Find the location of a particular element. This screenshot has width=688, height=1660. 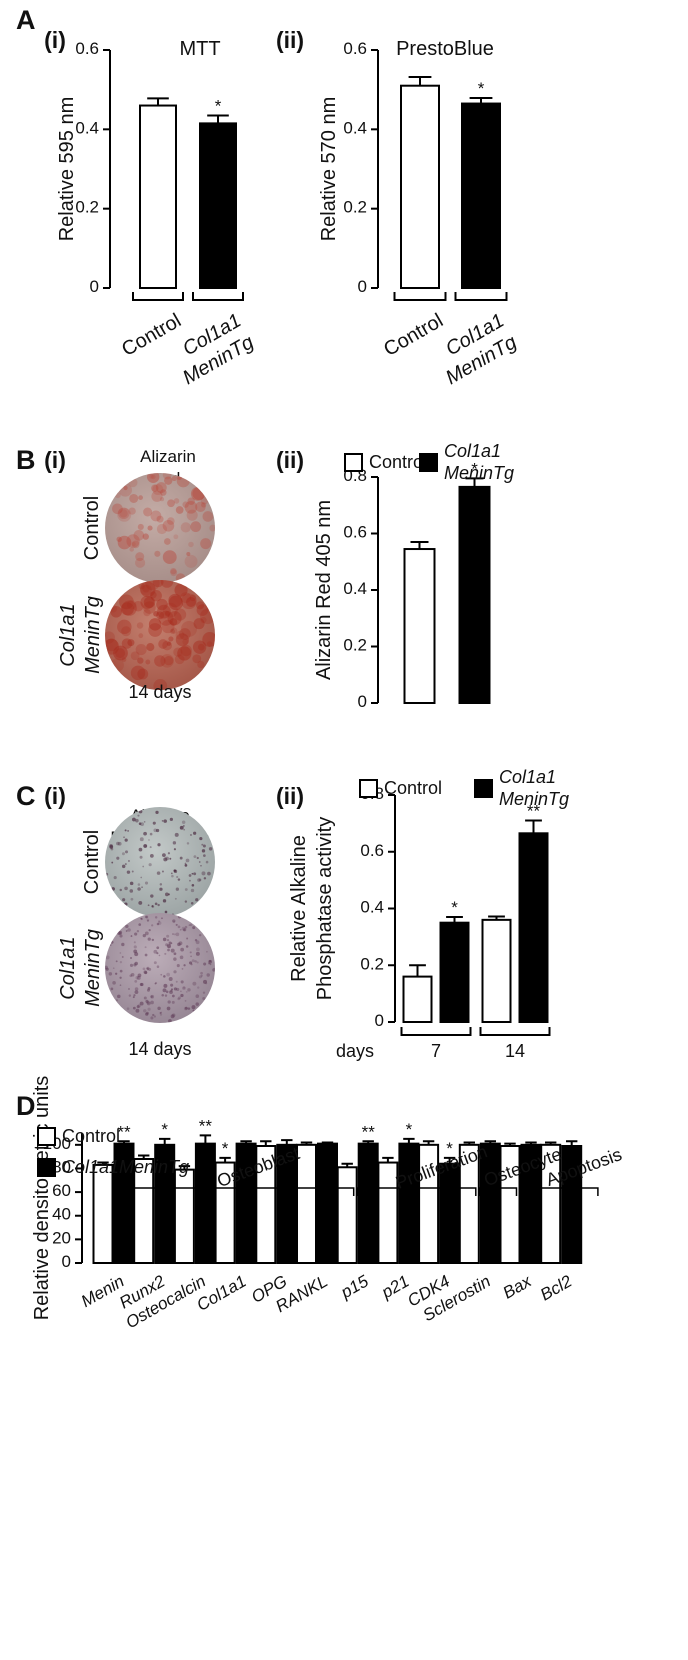

text-line: C is located at coordinates (26, 796).